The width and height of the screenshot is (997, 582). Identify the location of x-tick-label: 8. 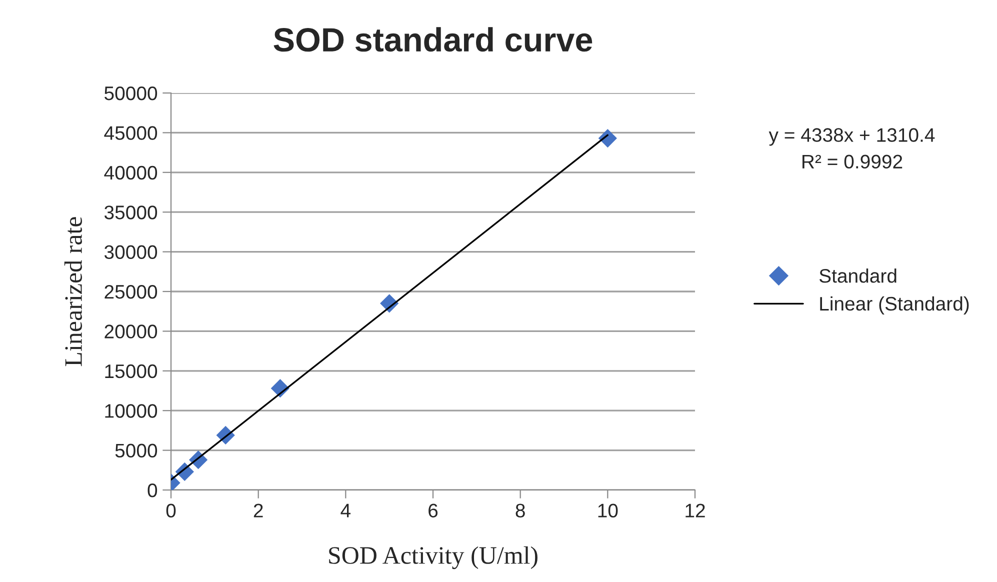
(520, 511).